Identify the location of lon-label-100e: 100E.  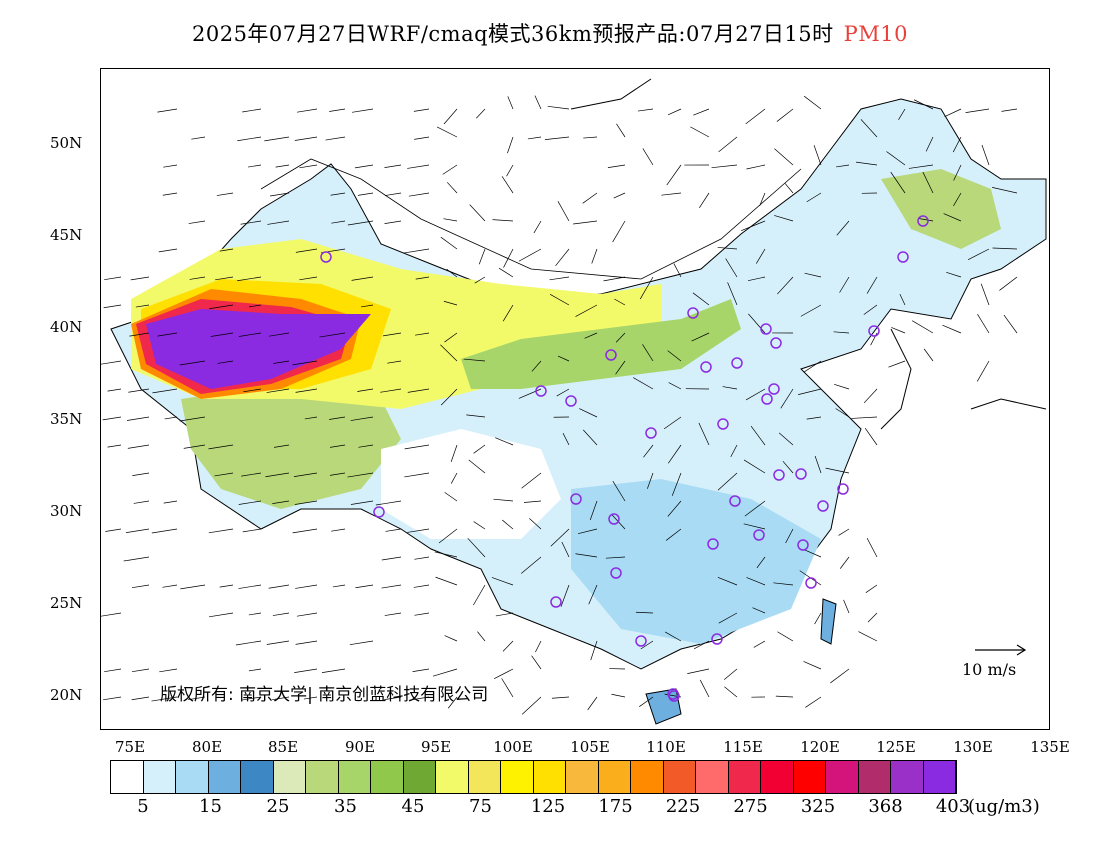
(513, 747).